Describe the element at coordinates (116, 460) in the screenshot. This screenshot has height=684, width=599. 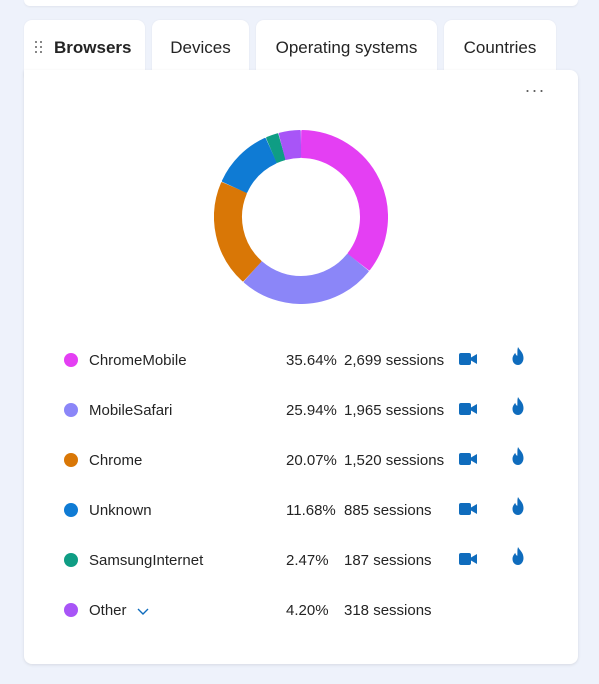
I see `browser-name: Chrome` at that location.